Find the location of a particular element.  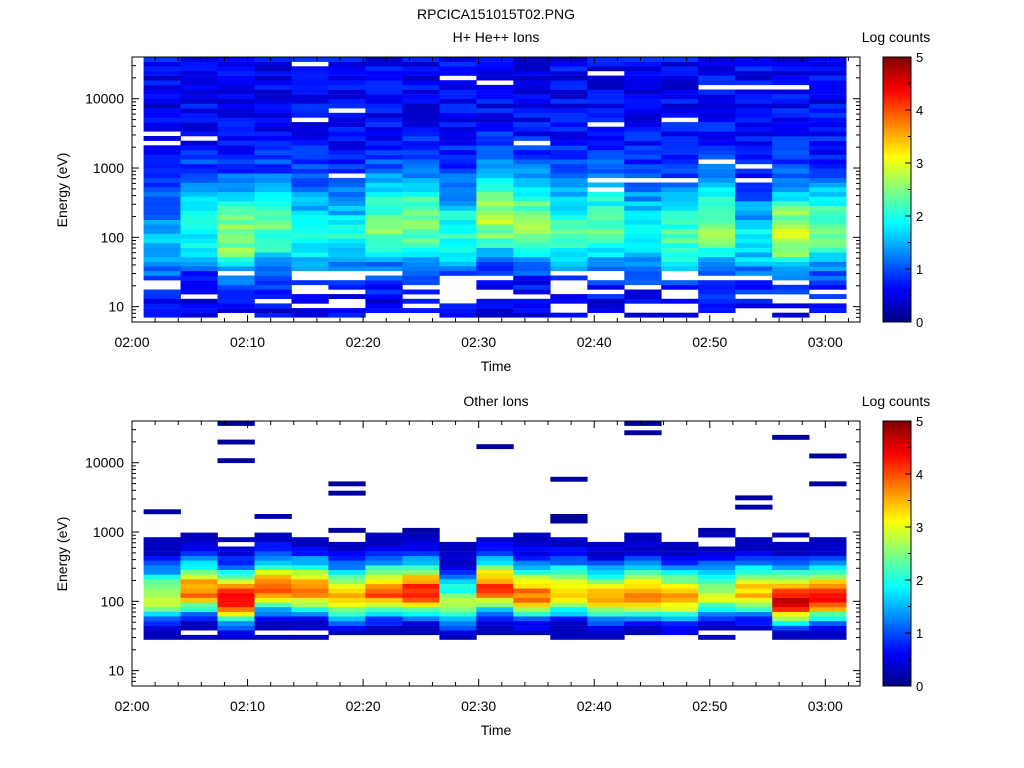

panel-title: Other Ions is located at coordinates (495, 401).